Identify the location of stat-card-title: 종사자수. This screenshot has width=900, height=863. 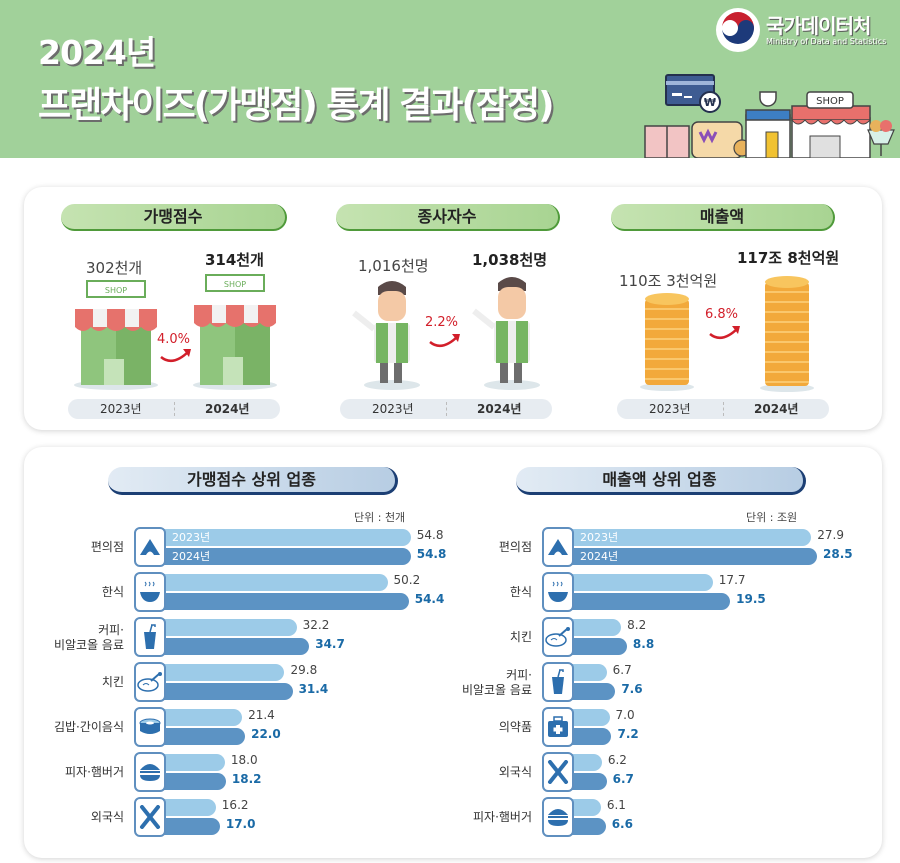
(448, 217).